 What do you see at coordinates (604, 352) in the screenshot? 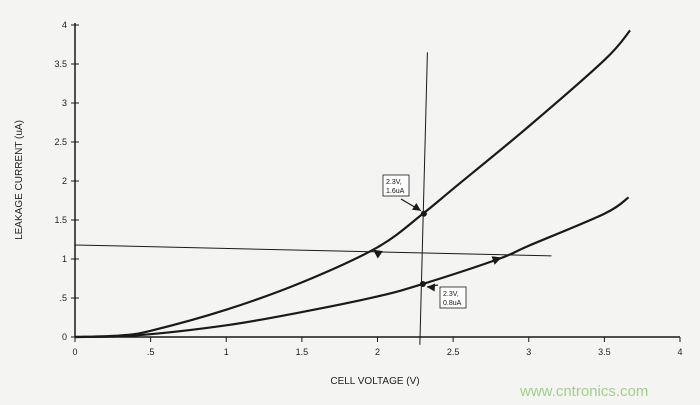
I see `x-tick-label: 3.5` at bounding box center [604, 352].